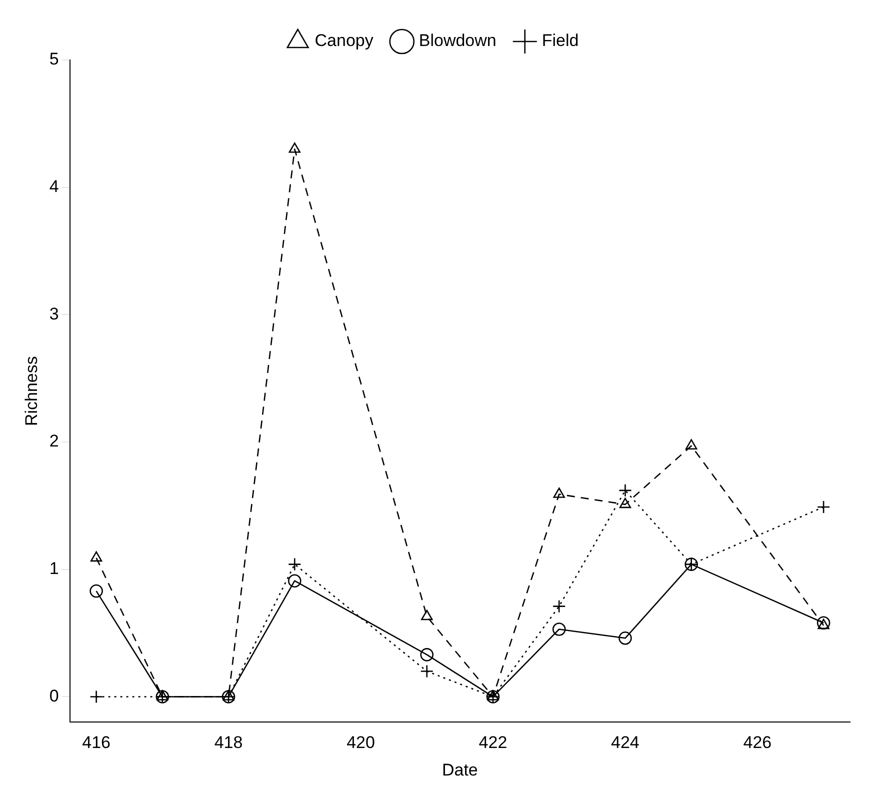 The height and width of the screenshot is (807, 882). I want to click on x-tick-label: 418, so click(228, 742).